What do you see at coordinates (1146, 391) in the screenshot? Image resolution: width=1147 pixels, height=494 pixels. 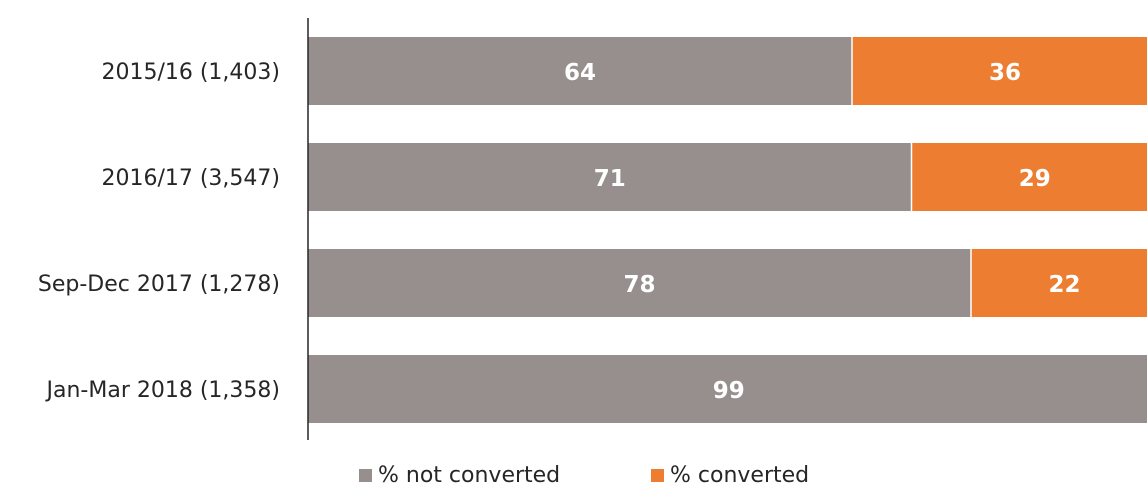 I see `data-label: 1` at bounding box center [1146, 391].